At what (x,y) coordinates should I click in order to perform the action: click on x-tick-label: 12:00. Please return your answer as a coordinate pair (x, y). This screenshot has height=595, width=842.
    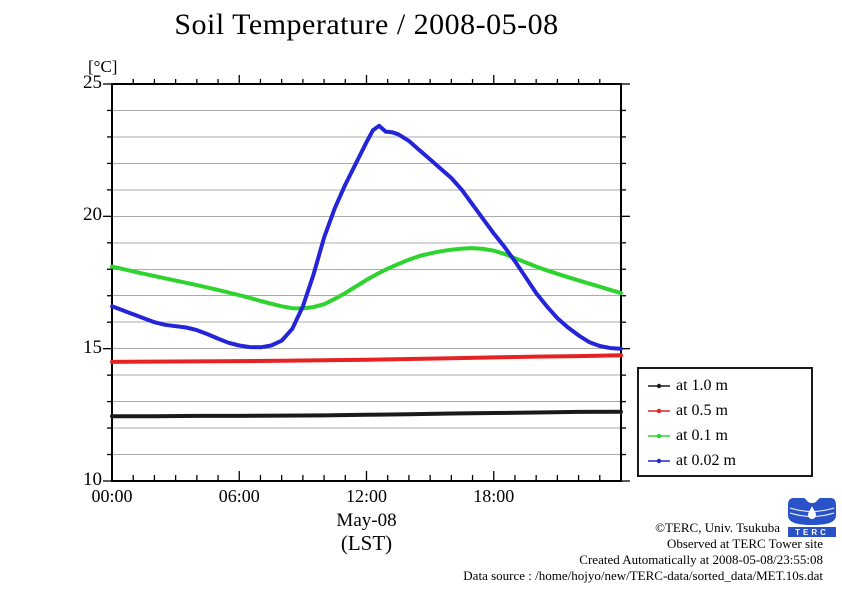
    Looking at the image, I should click on (366, 496).